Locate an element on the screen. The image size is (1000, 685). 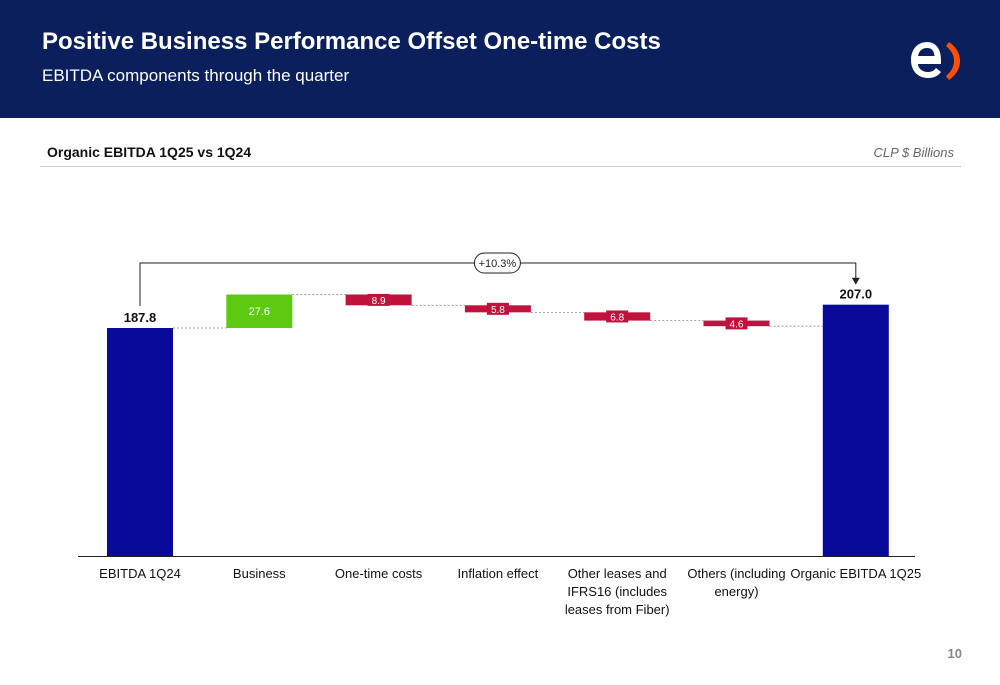
arrow-head-icon is located at coordinates (855, 281).